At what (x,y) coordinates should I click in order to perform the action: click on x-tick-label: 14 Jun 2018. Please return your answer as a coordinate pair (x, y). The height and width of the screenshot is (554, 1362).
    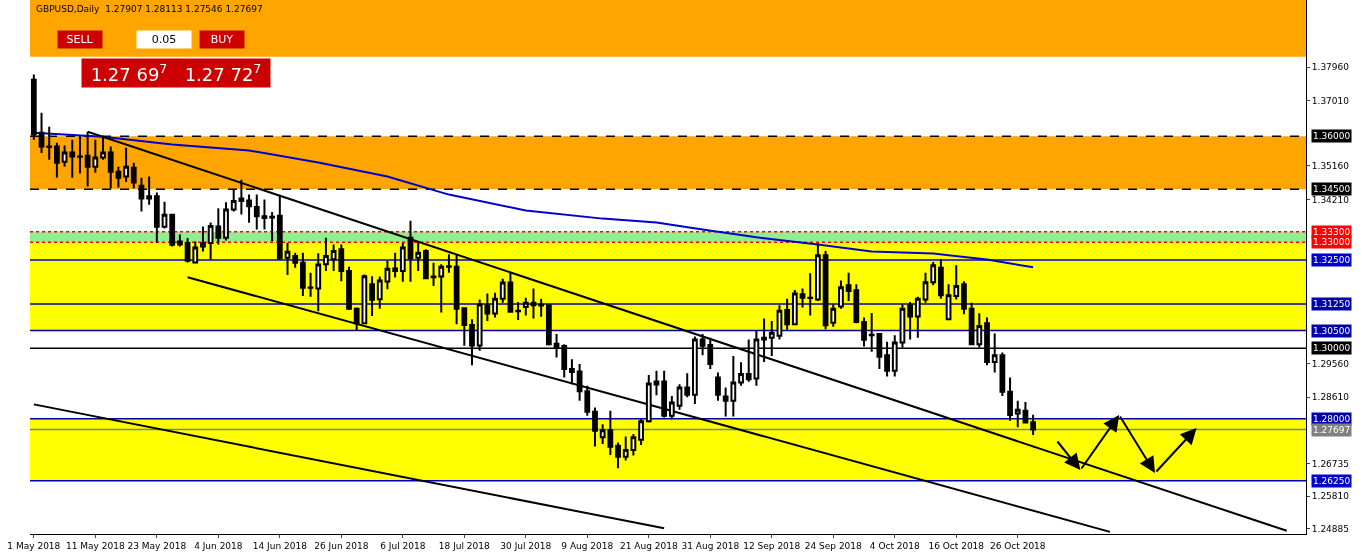
    Looking at the image, I should click on (280, 545).